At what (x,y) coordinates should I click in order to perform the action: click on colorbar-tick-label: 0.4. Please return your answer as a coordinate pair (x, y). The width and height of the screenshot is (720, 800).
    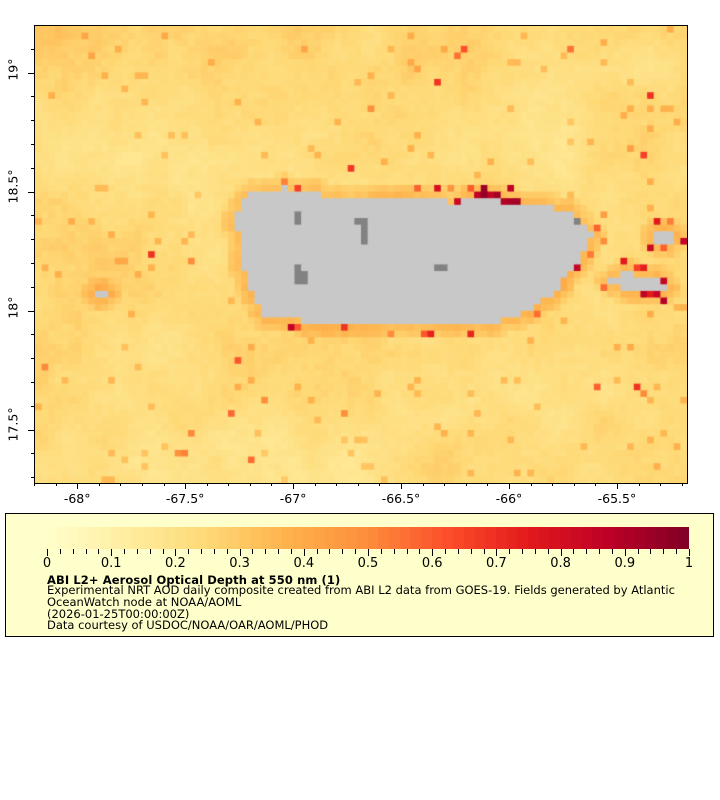
    Looking at the image, I should click on (304, 563).